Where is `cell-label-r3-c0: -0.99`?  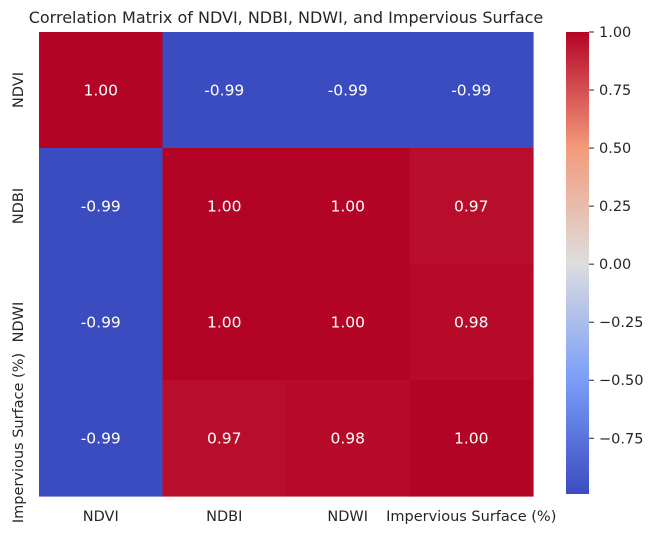
cell-label-r3-c0: -0.99 is located at coordinates (101, 439).